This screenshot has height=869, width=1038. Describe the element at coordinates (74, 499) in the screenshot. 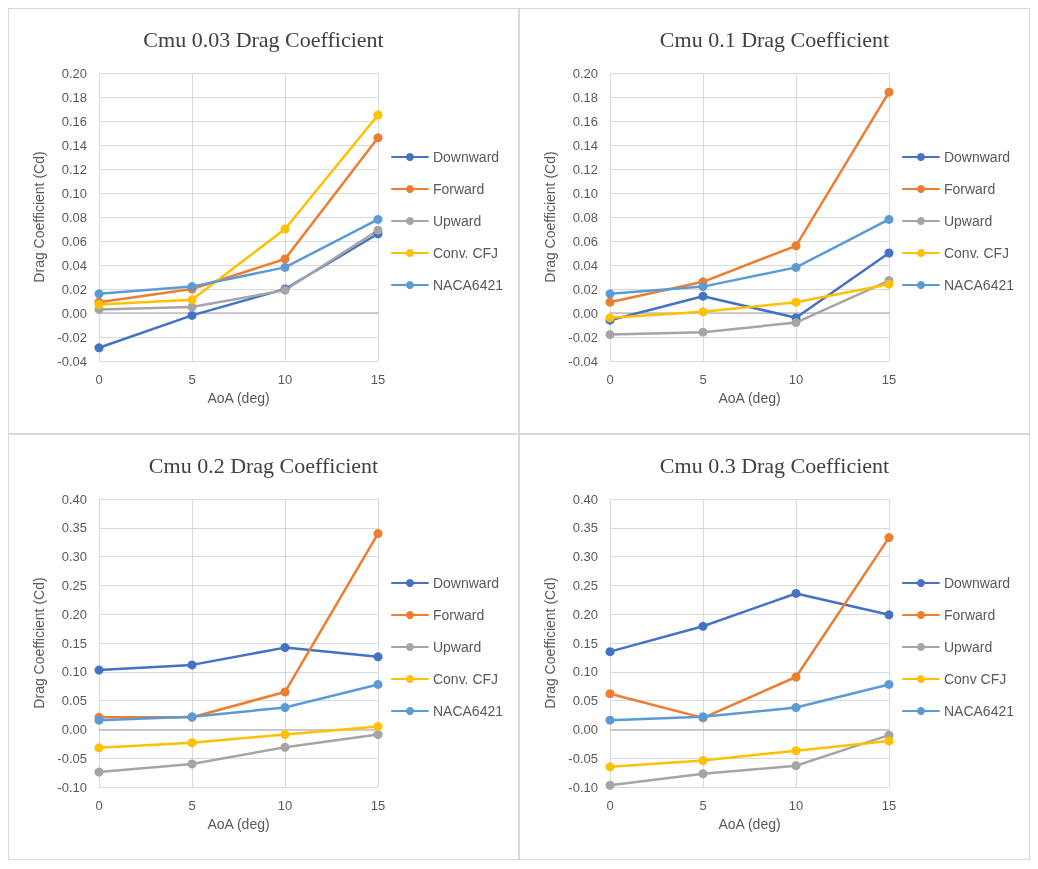

I see `y-tick-label: 0.40` at that location.